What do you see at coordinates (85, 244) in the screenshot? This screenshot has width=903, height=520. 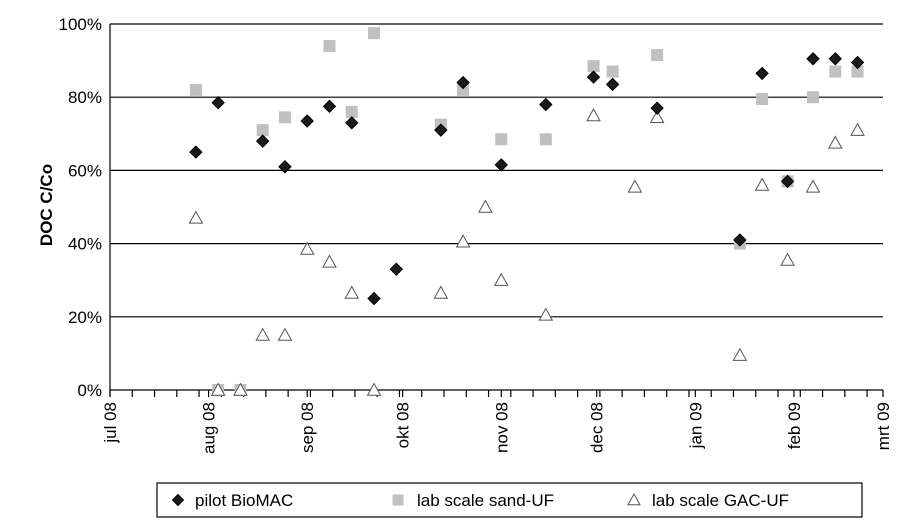 I see `y-tick-label: 40%` at bounding box center [85, 244].